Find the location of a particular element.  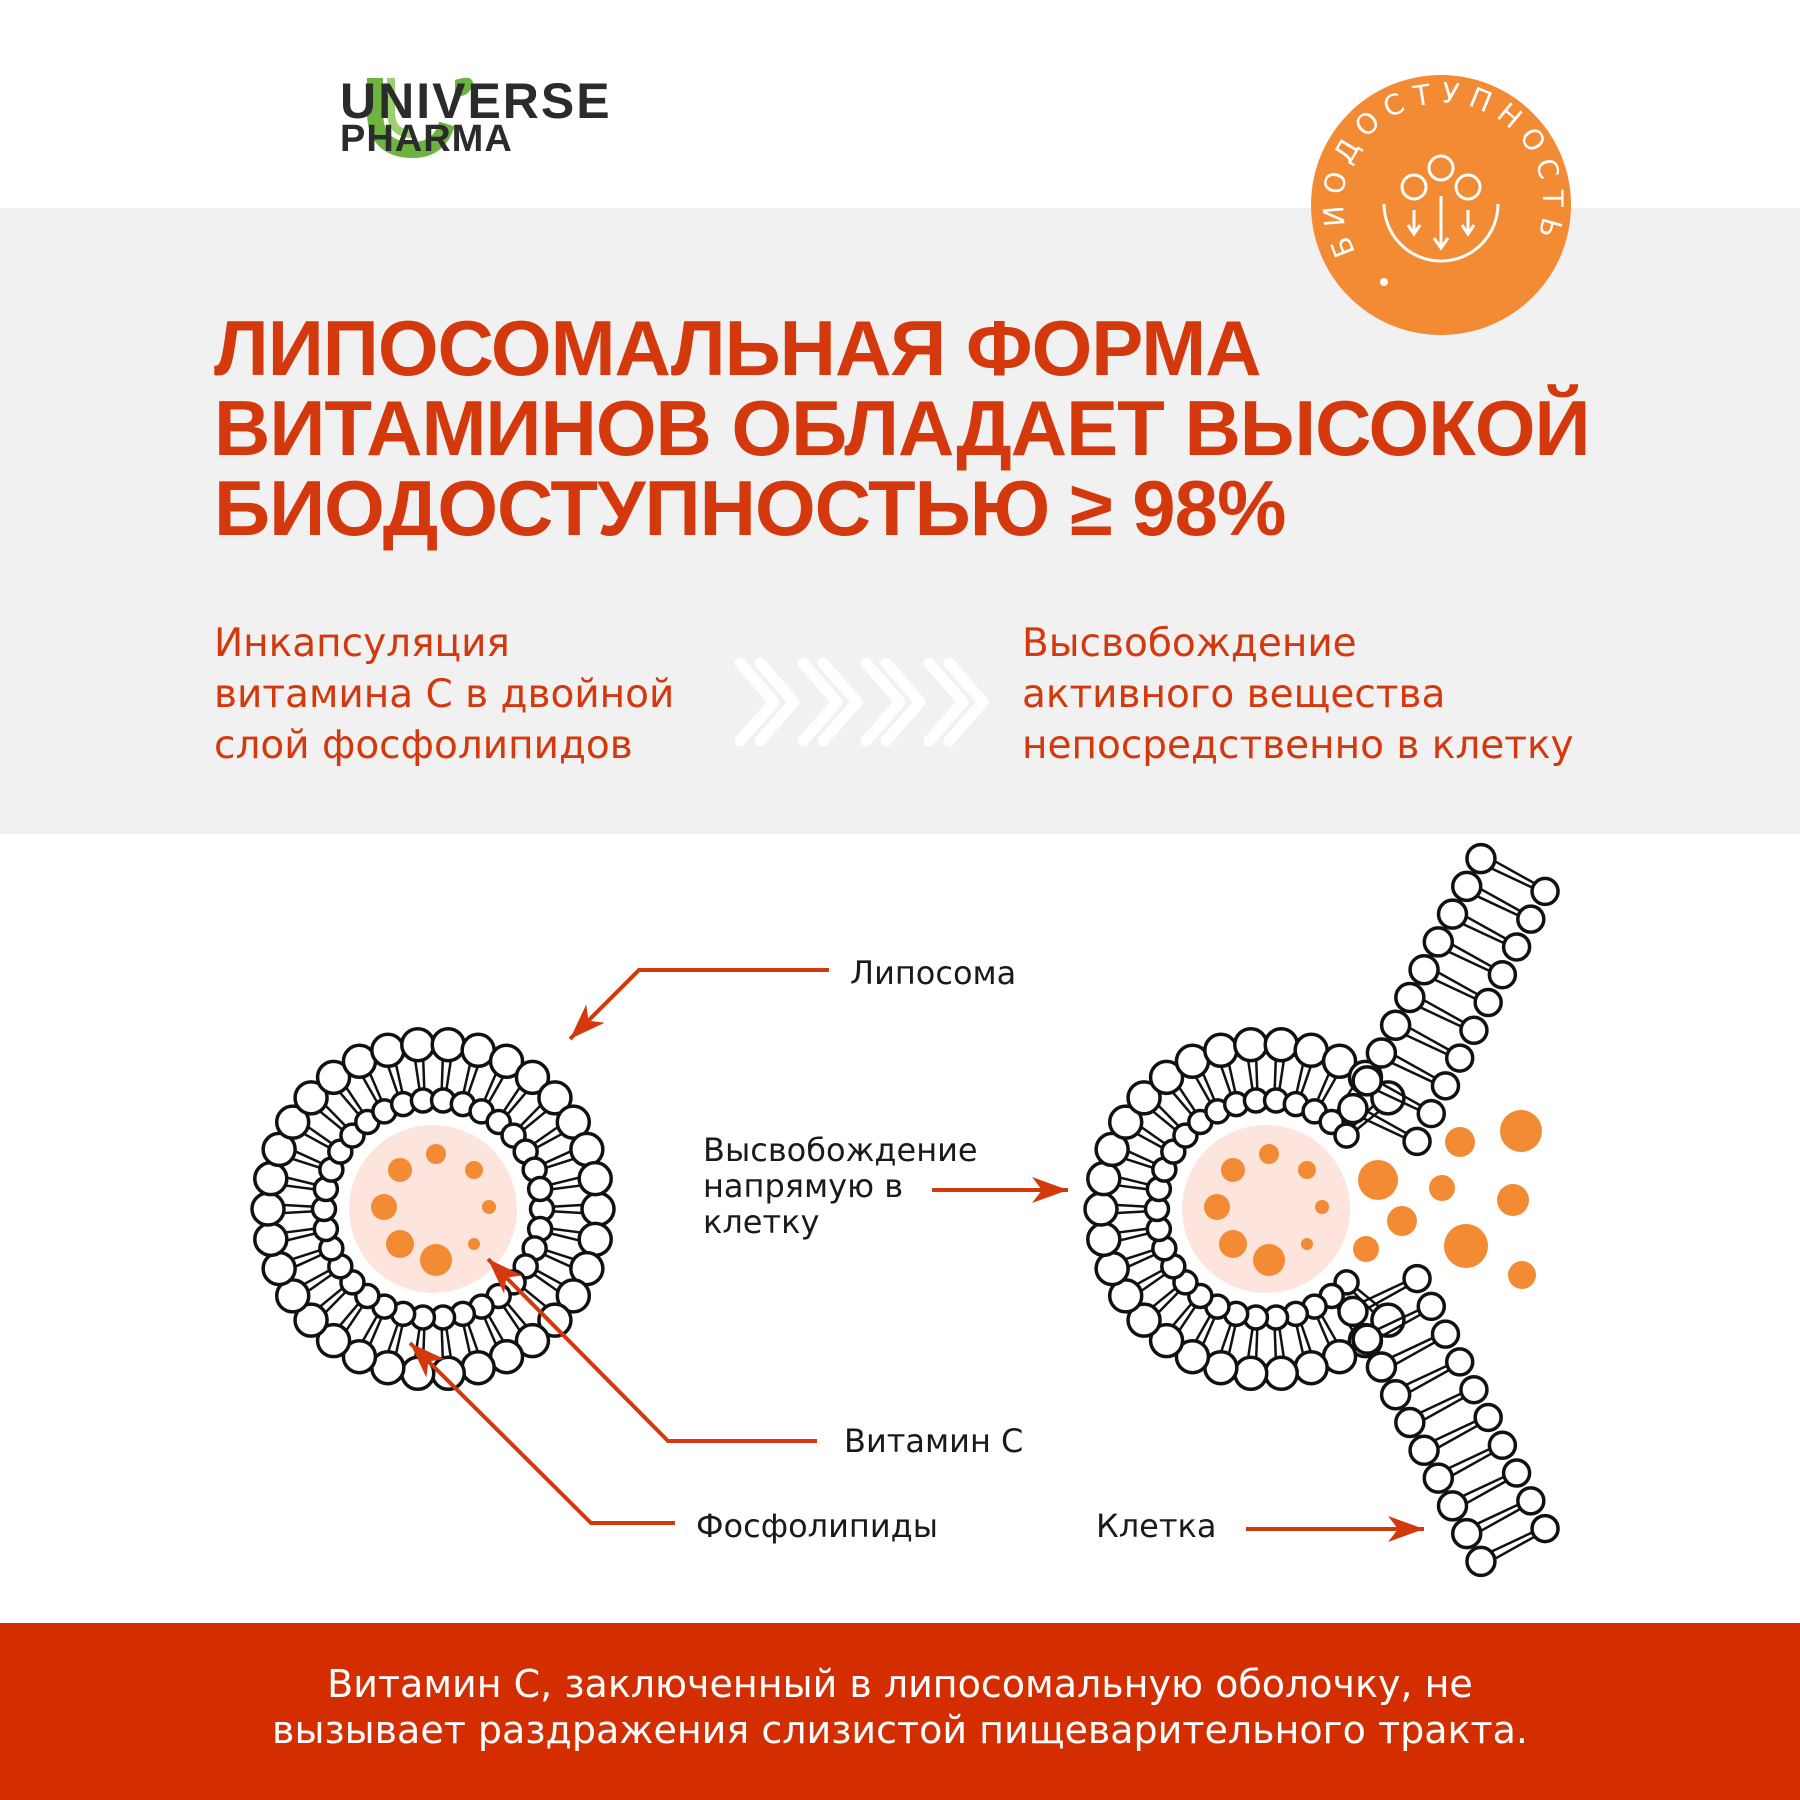

bioavailability-badge: БИОДОСТУПНОСТЬ is located at coordinates (1441, 205).